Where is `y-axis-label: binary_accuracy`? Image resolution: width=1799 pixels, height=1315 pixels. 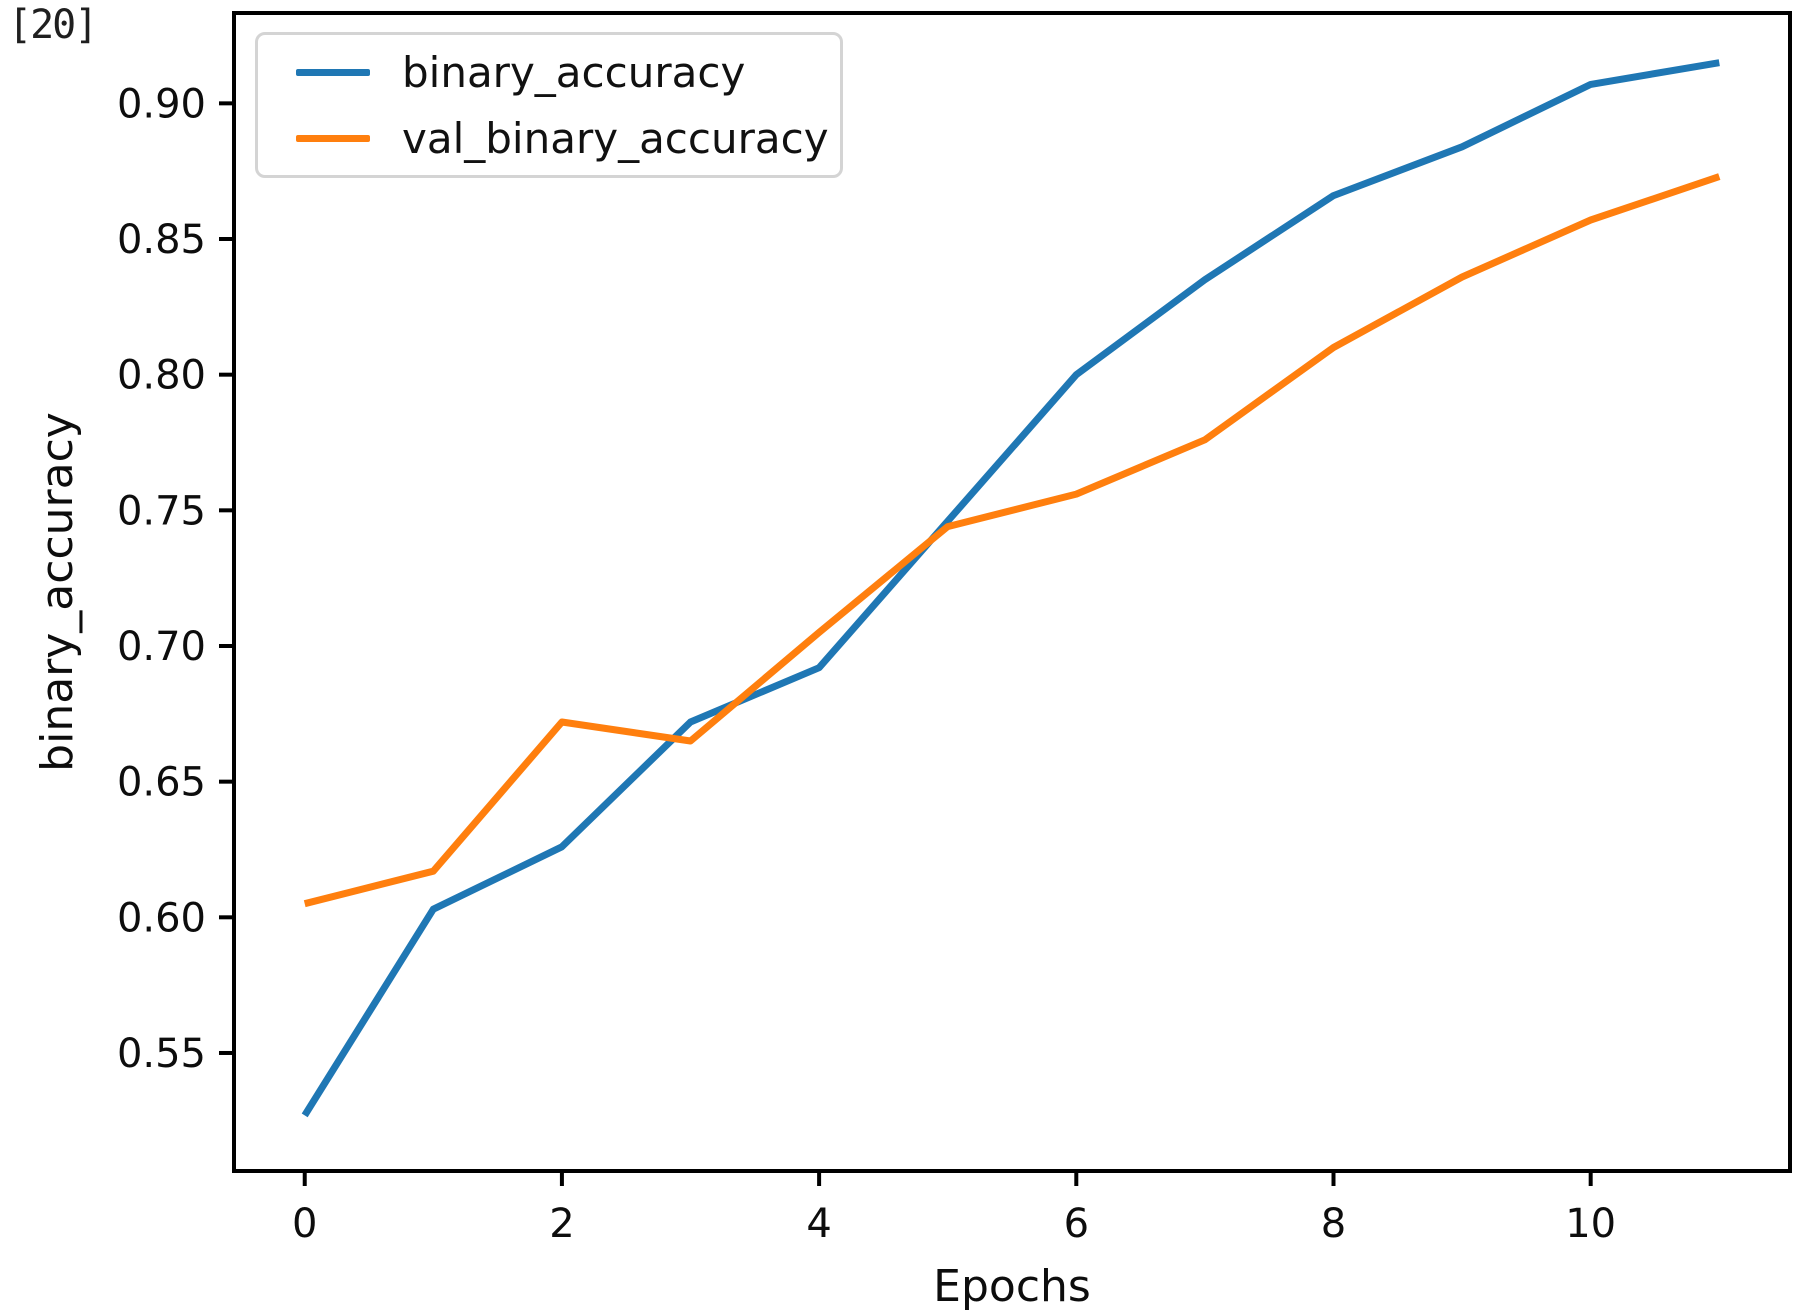 y-axis-label: binary_accuracy is located at coordinates (57, 592).